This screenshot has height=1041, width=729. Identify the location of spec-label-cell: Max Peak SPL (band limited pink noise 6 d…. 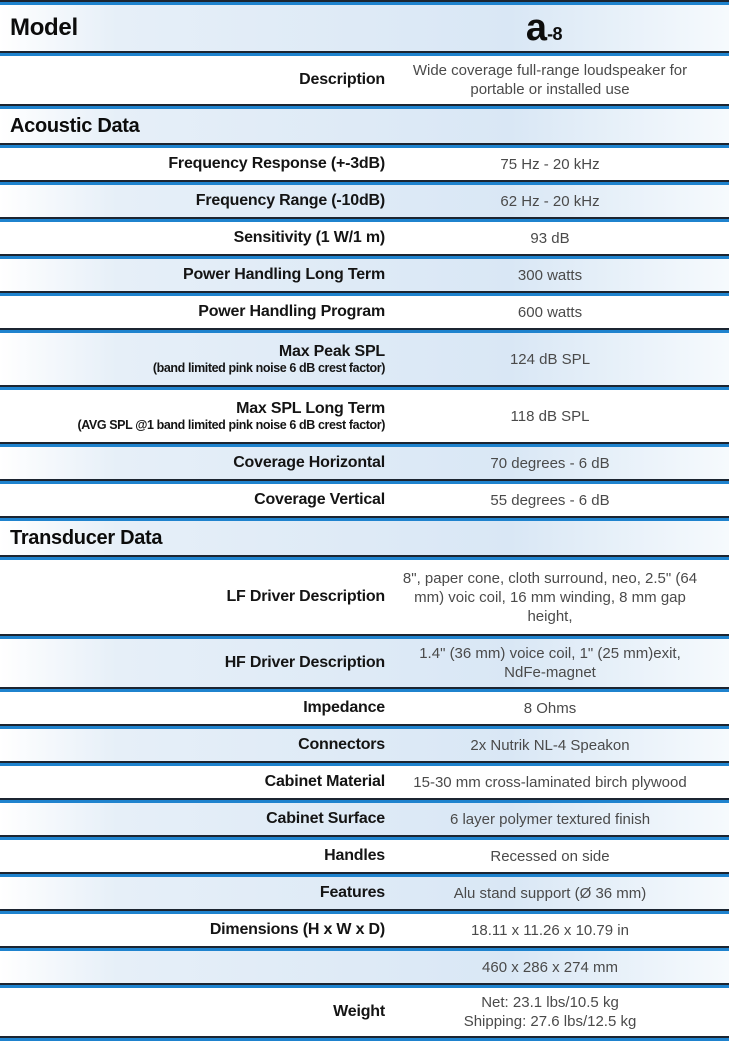
(193, 359).